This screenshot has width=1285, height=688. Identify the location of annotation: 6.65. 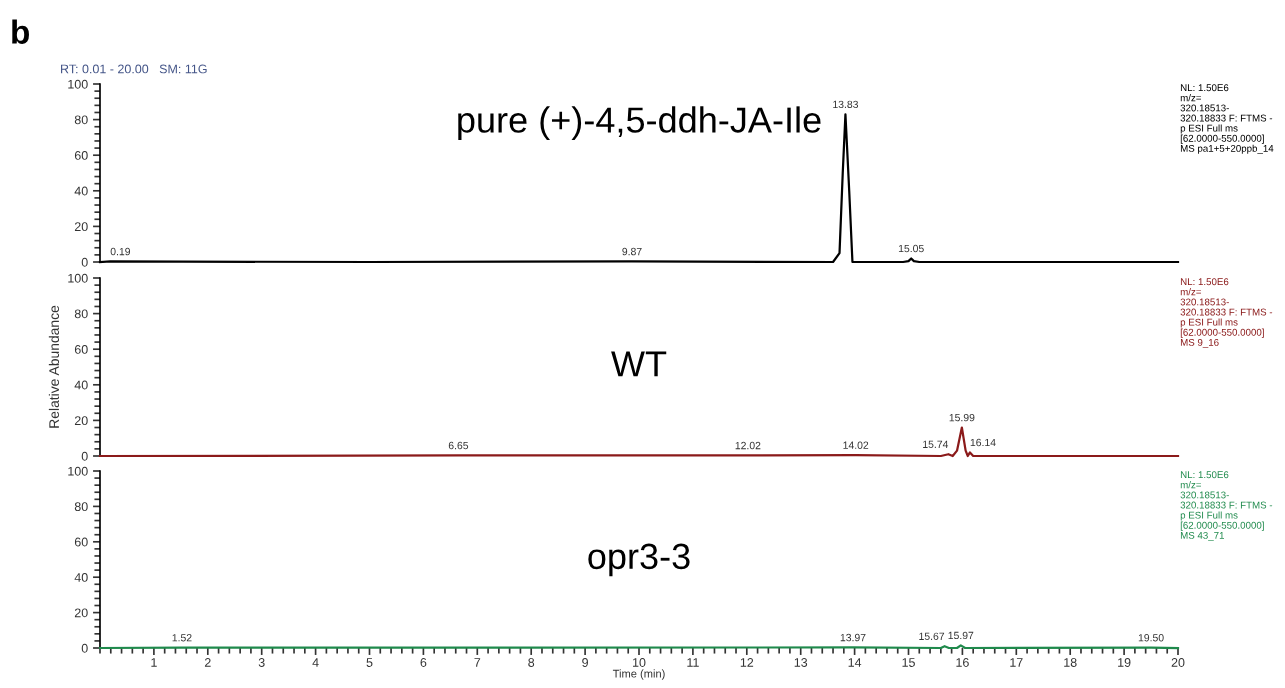
(458, 445).